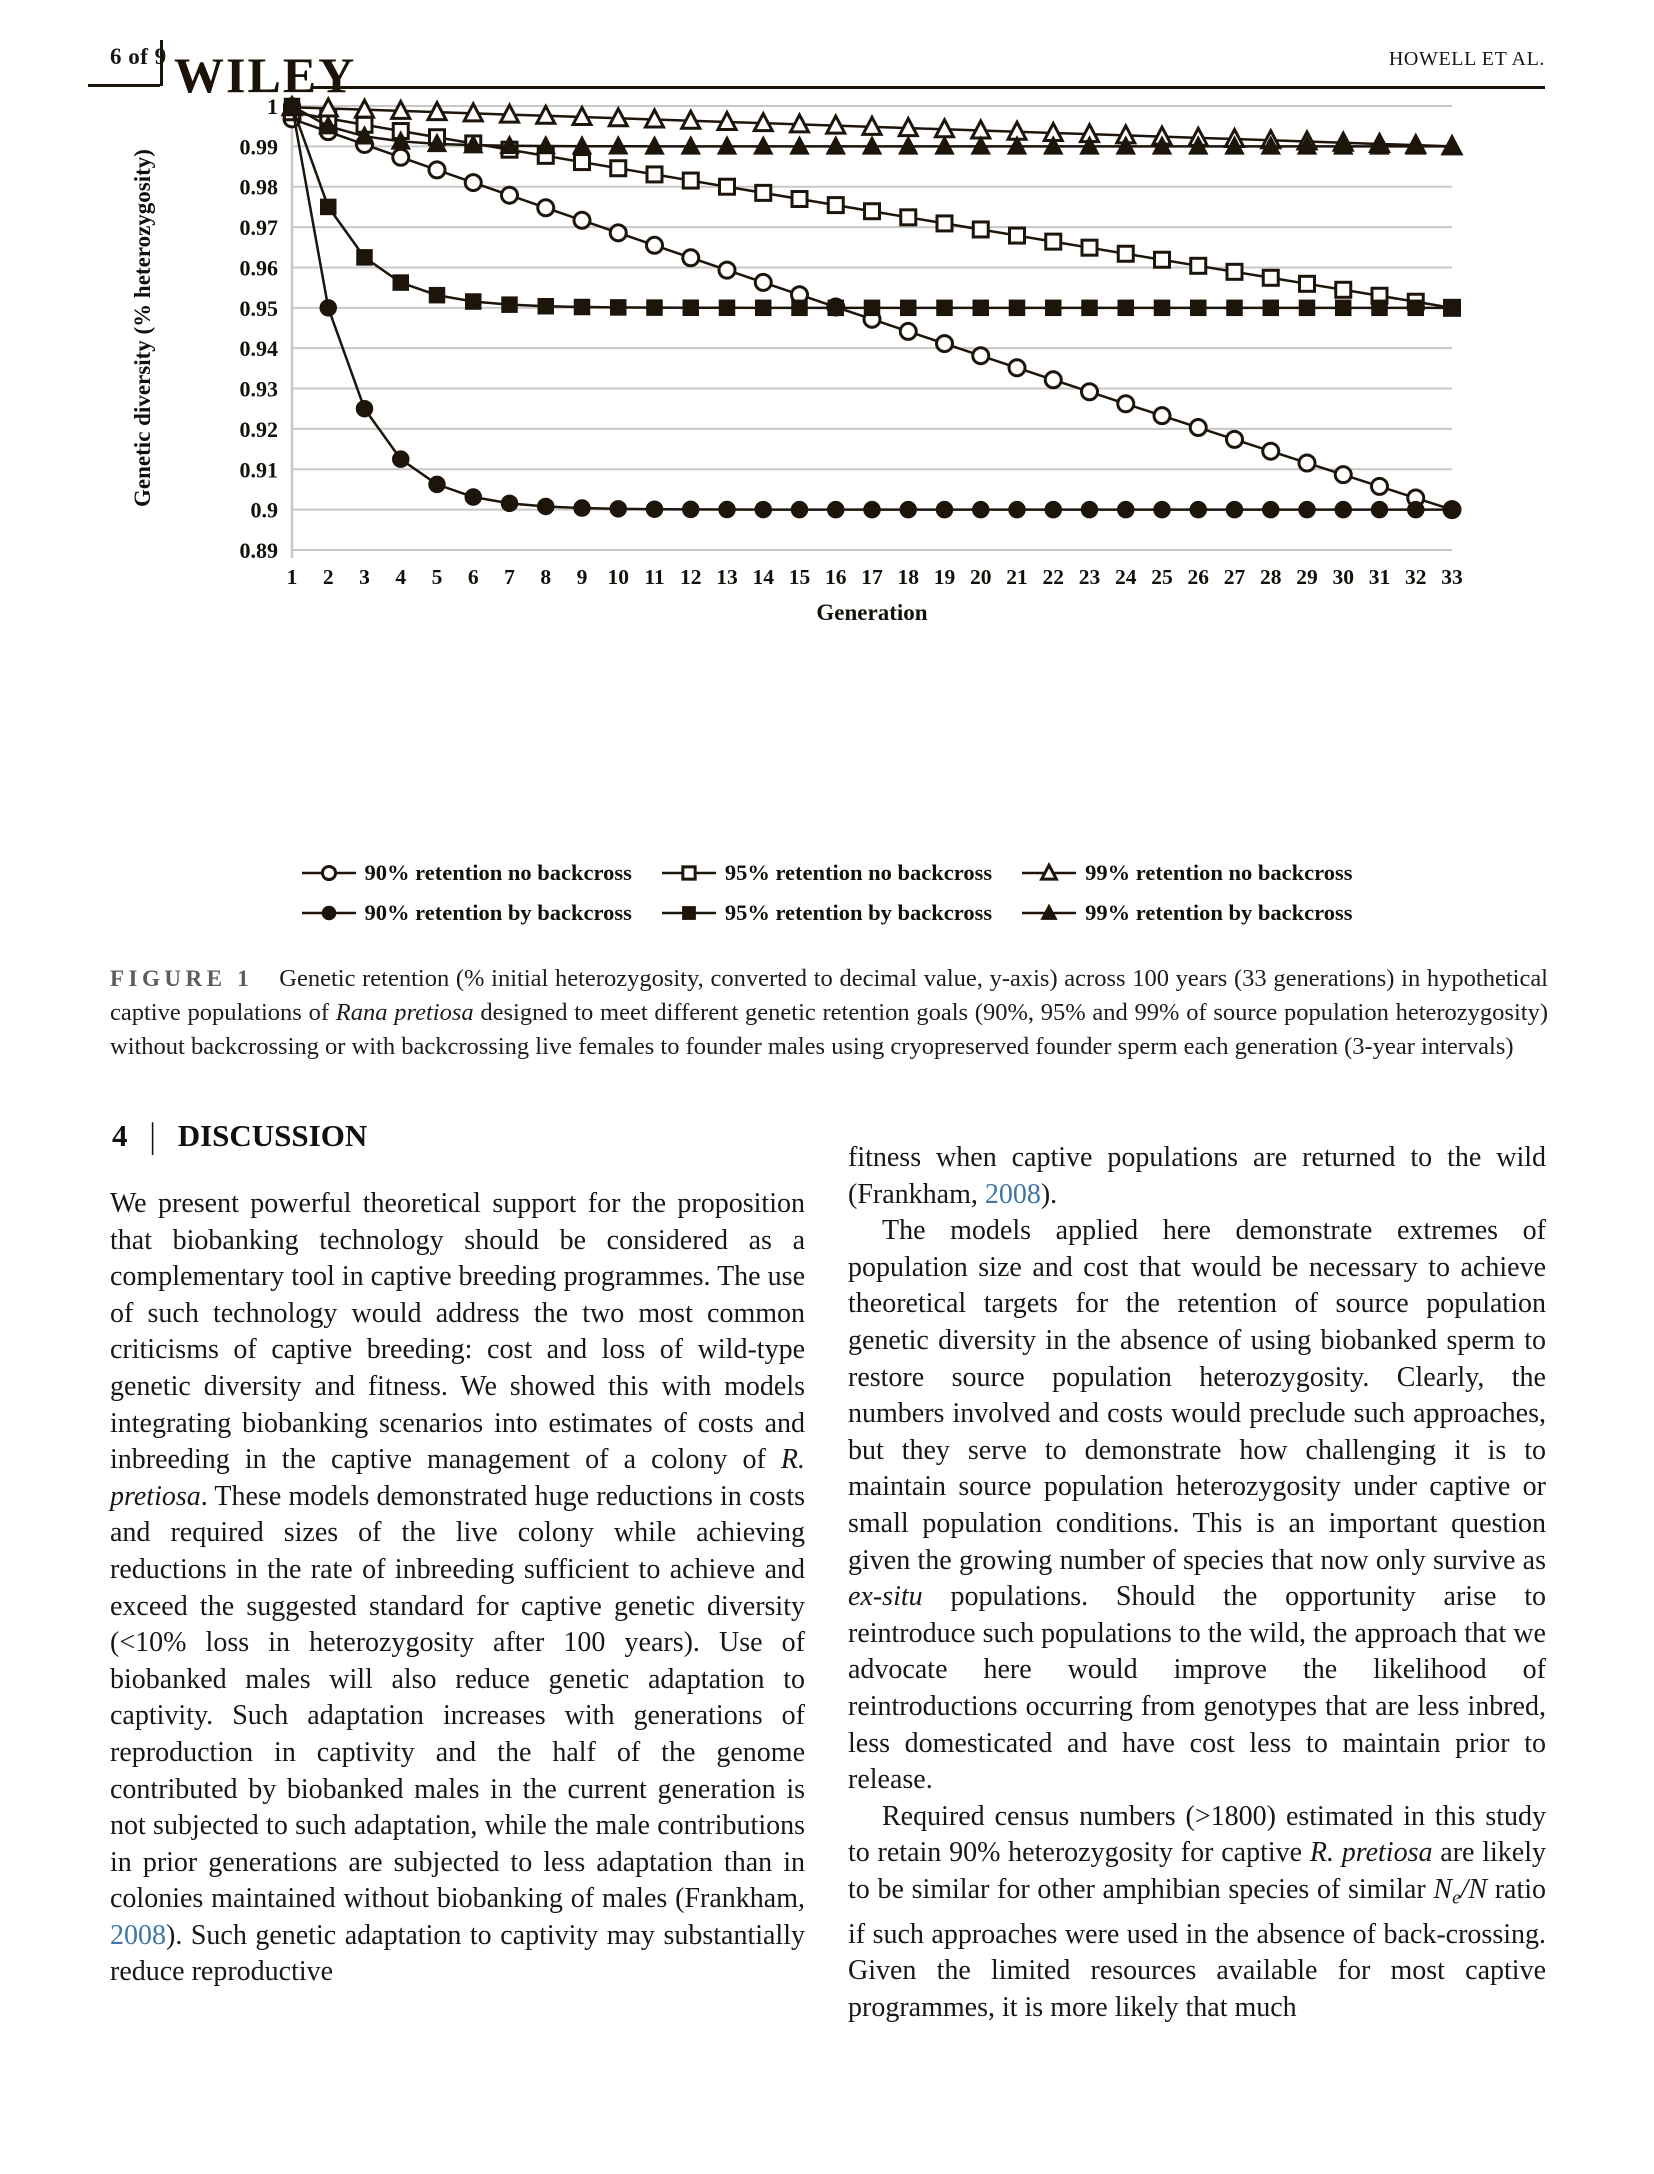 This screenshot has height=2174, width=1654. Describe the element at coordinates (1219, 872) in the screenshot. I see `legend-label: 99% retention no backcross` at that location.